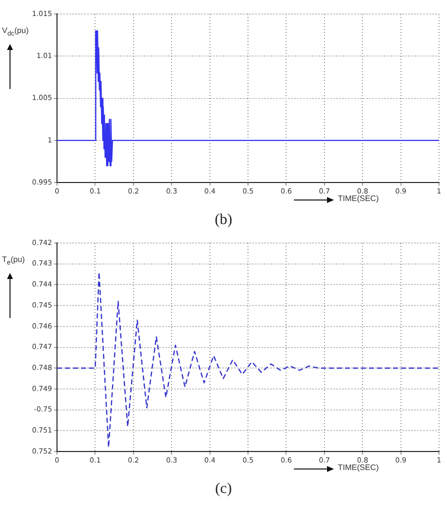 This screenshot has width=447, height=527. What do you see at coordinates (224, 220) in the screenshot?
I see `text: (b)` at bounding box center [224, 220].